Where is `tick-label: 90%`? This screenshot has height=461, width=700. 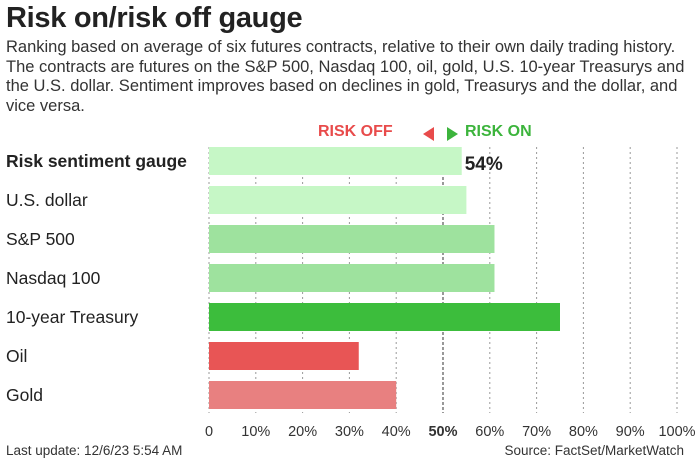 tick-label: 90% is located at coordinates (630, 432).